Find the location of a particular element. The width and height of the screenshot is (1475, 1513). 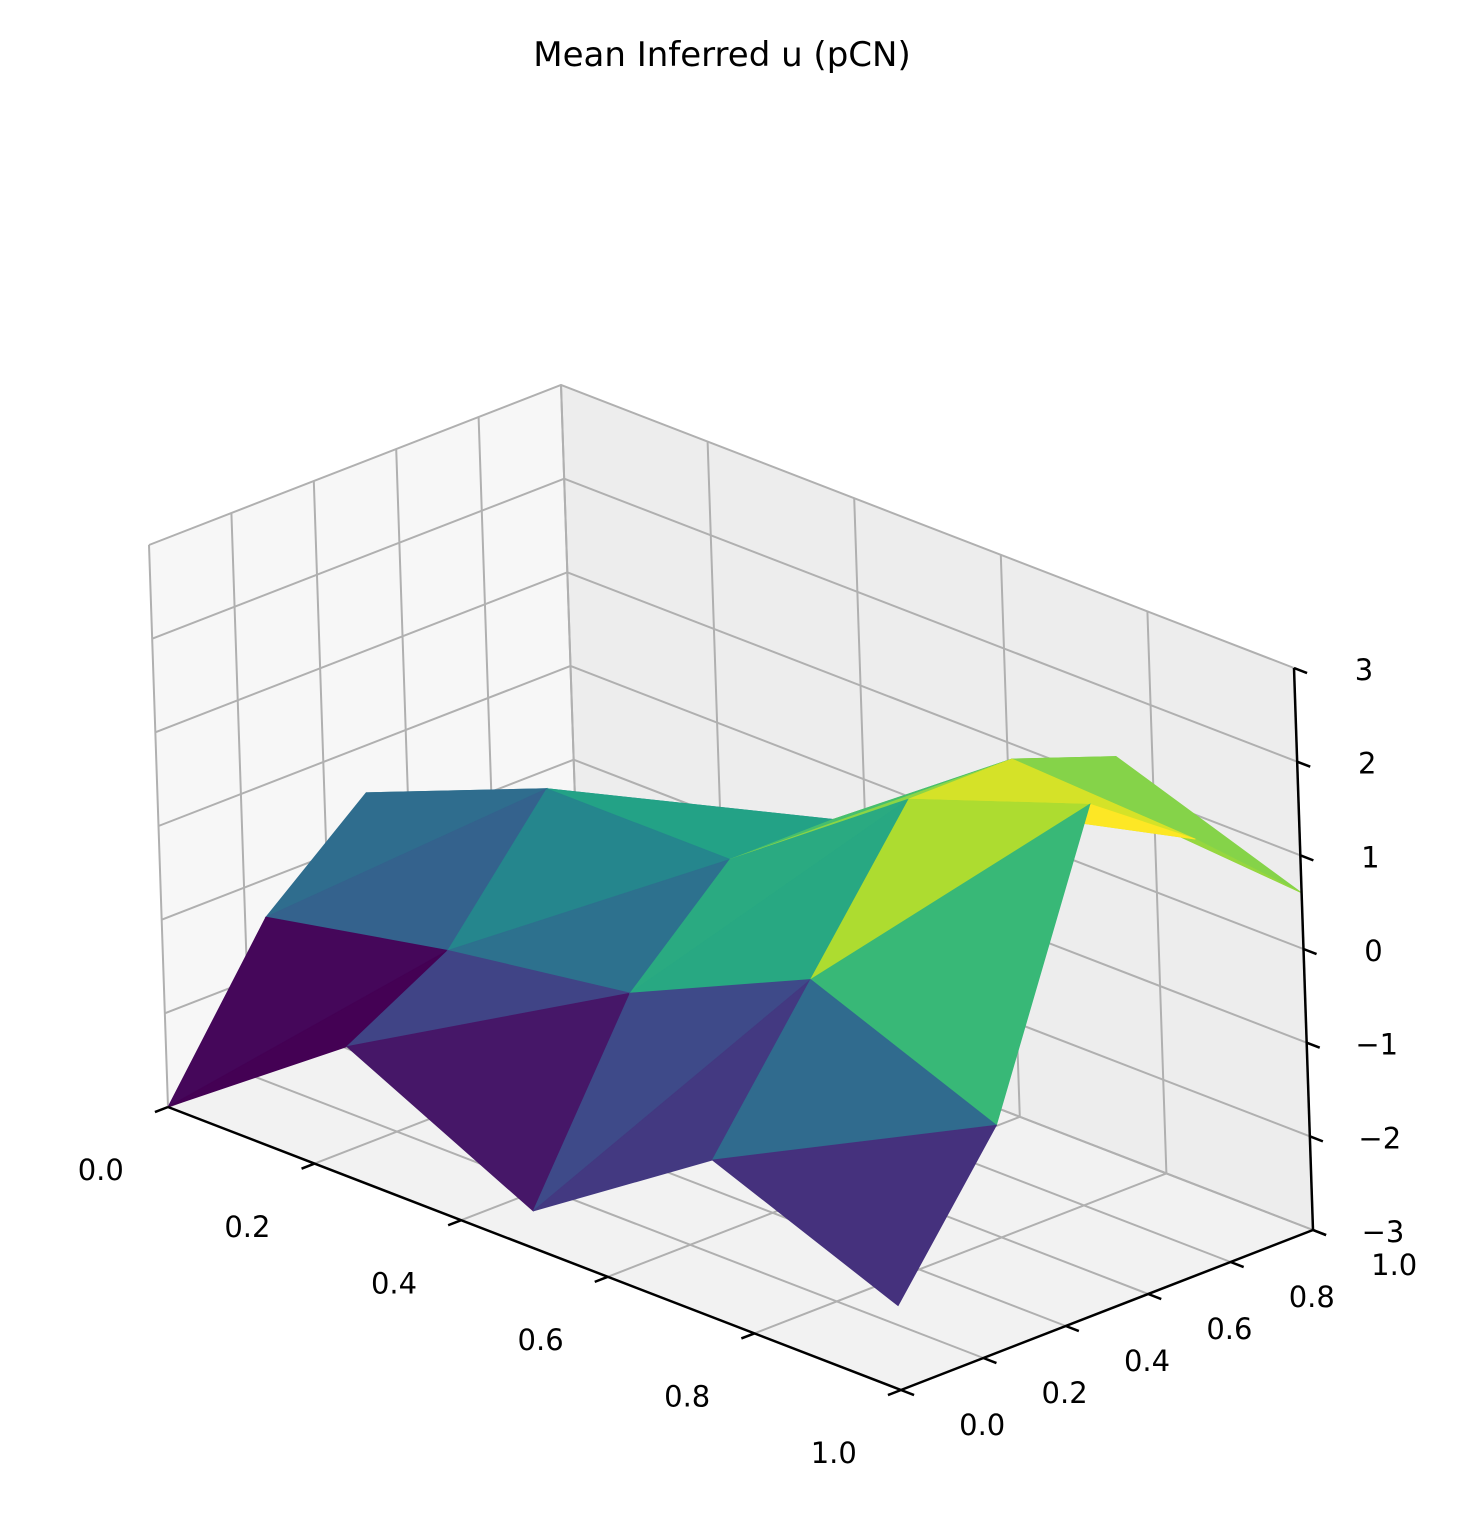

z-axis-tick-label: 1 is located at coordinates (1370, 857).